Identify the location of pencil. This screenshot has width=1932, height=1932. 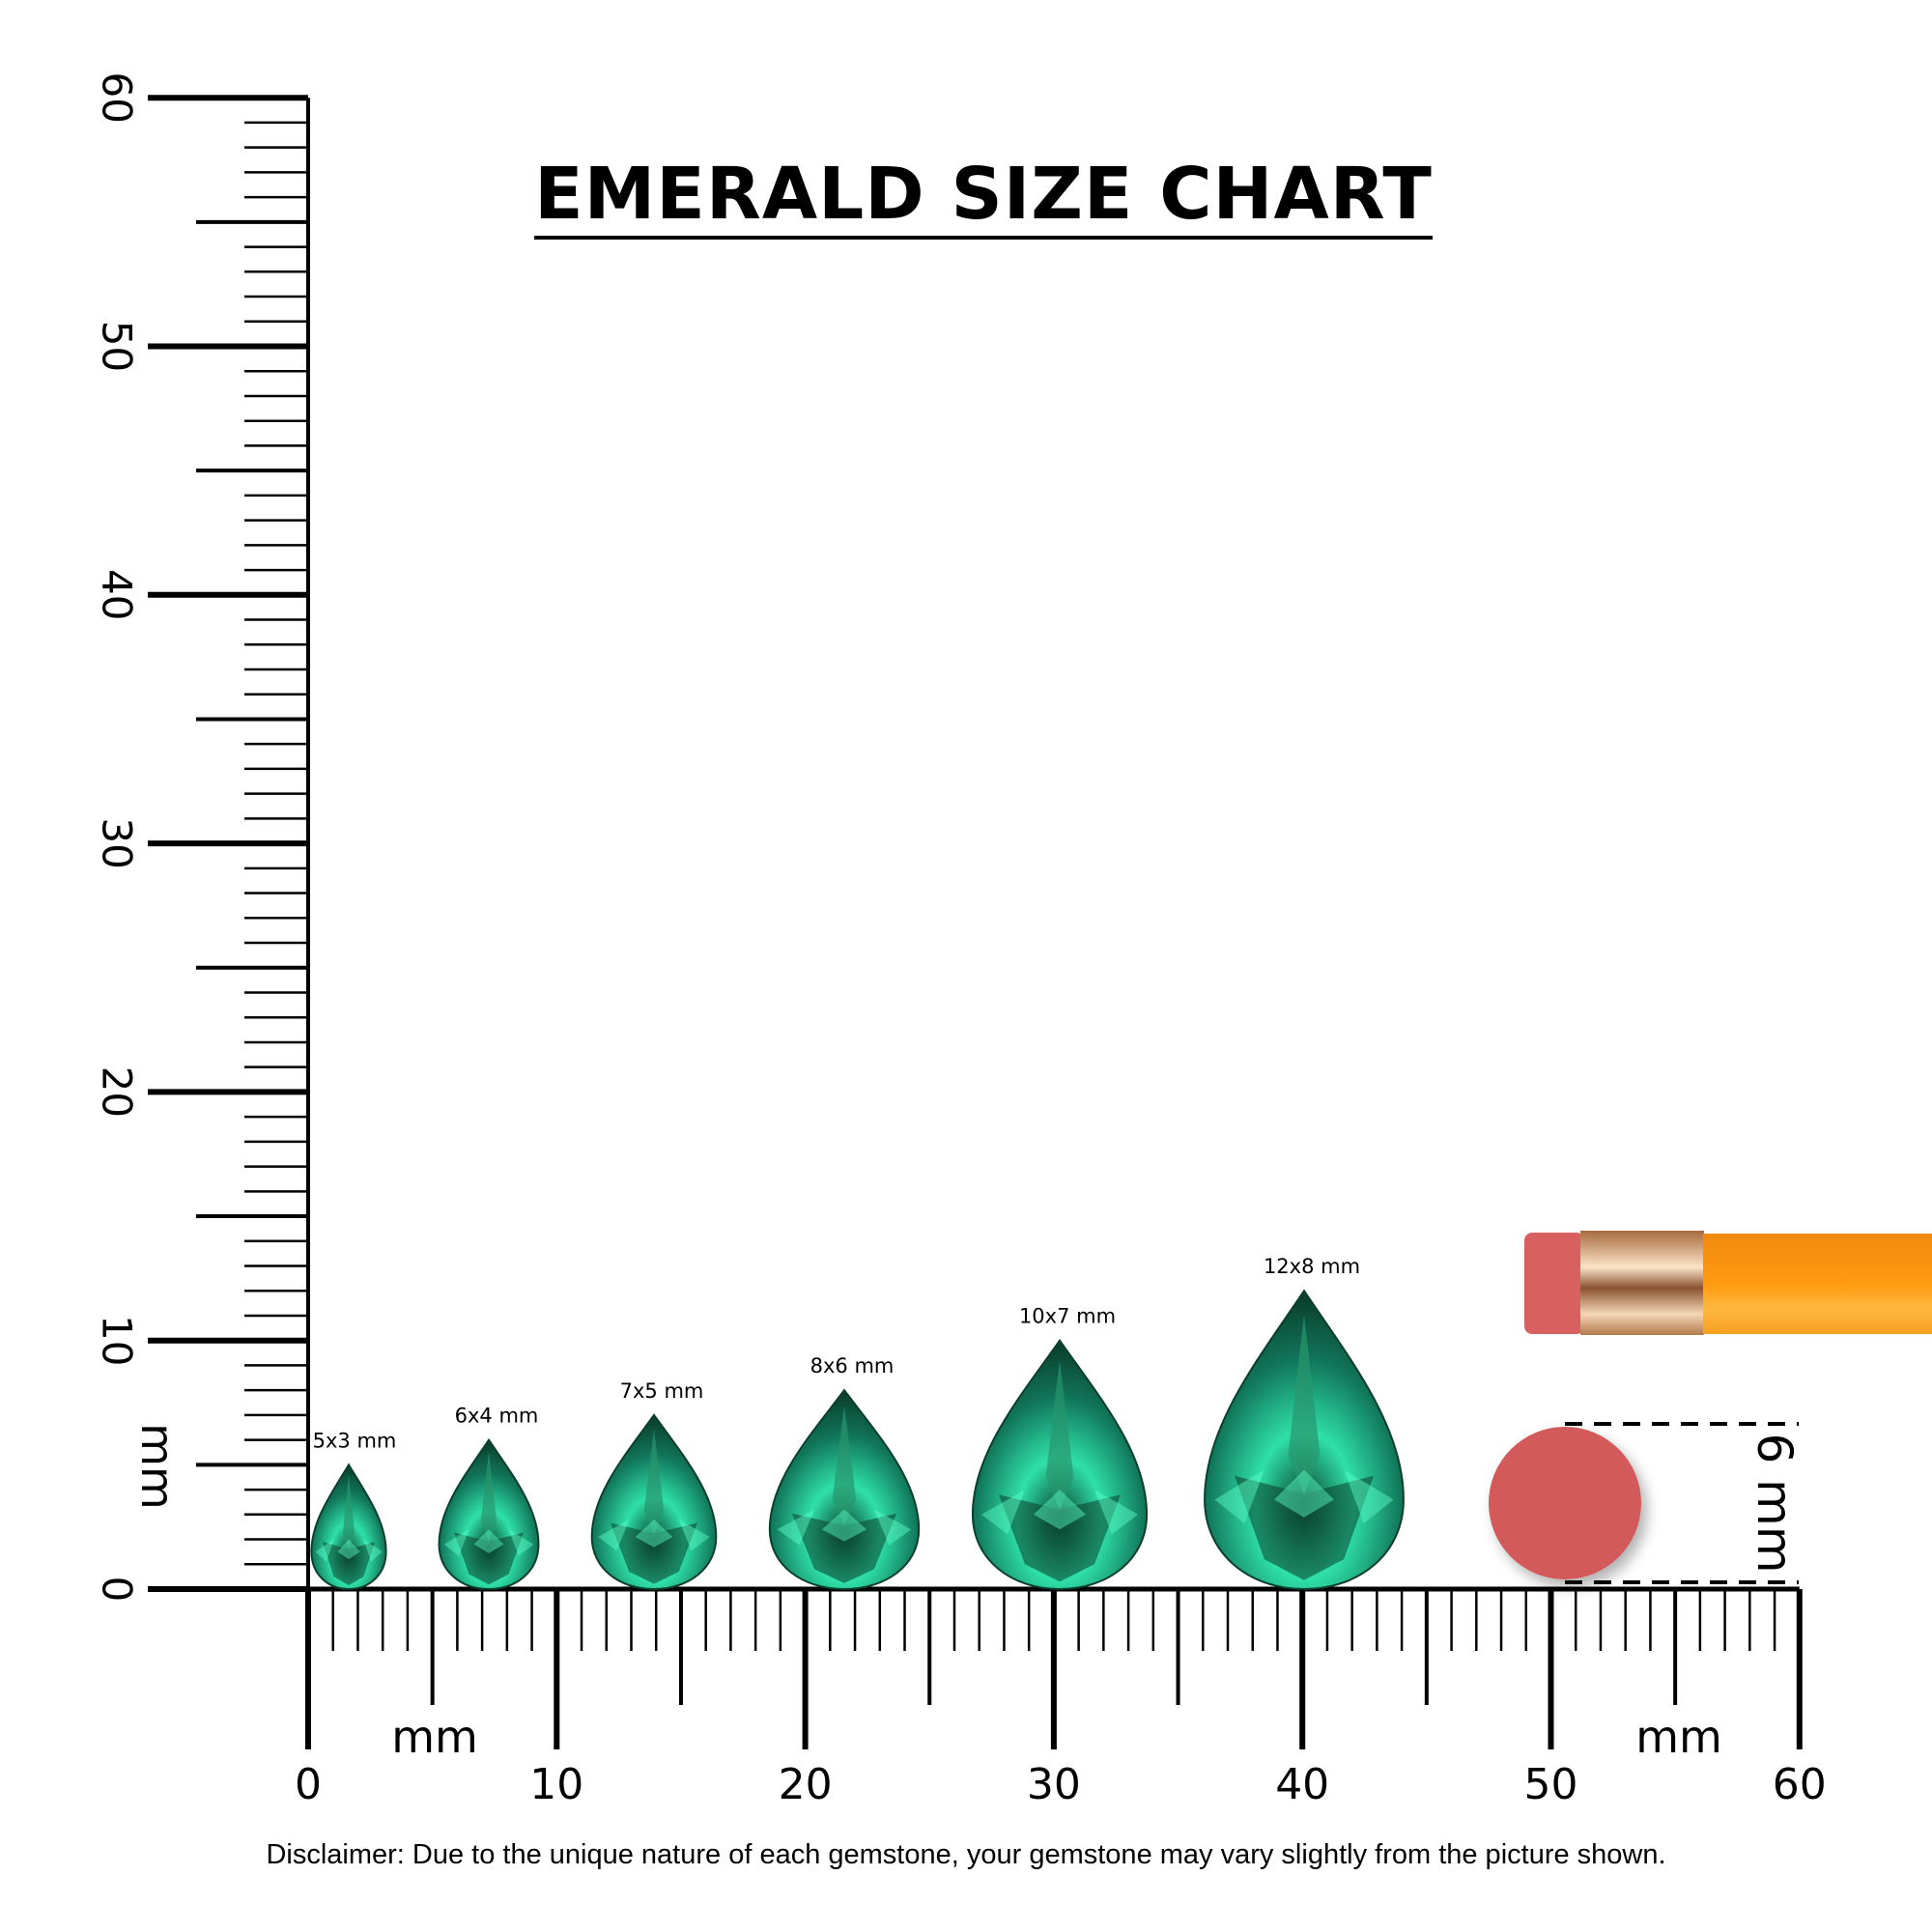
(1728, 1283).